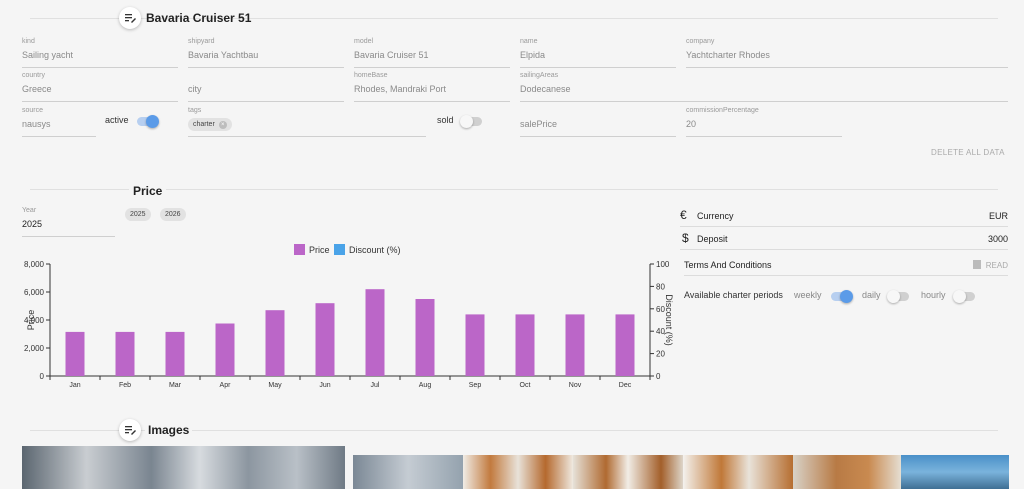 The width and height of the screenshot is (1024, 489). What do you see at coordinates (59, 122) in the screenshot?
I see `source-field: source nausys` at bounding box center [59, 122].